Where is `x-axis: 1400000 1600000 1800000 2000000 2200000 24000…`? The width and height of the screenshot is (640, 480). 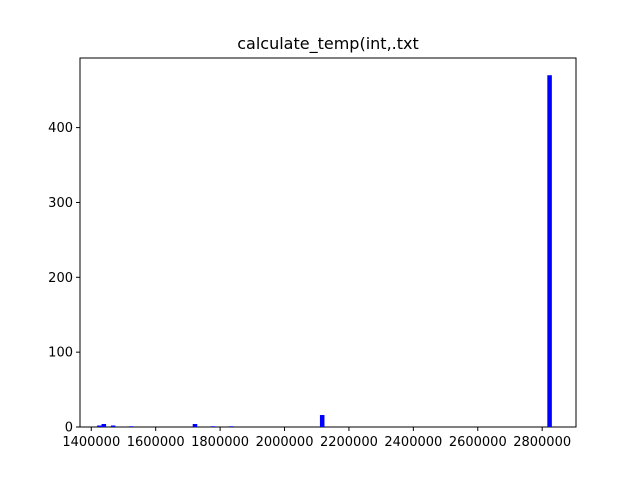 x-axis: 1400000 1600000 1800000 2000000 2200000 24000… is located at coordinates (316, 438).